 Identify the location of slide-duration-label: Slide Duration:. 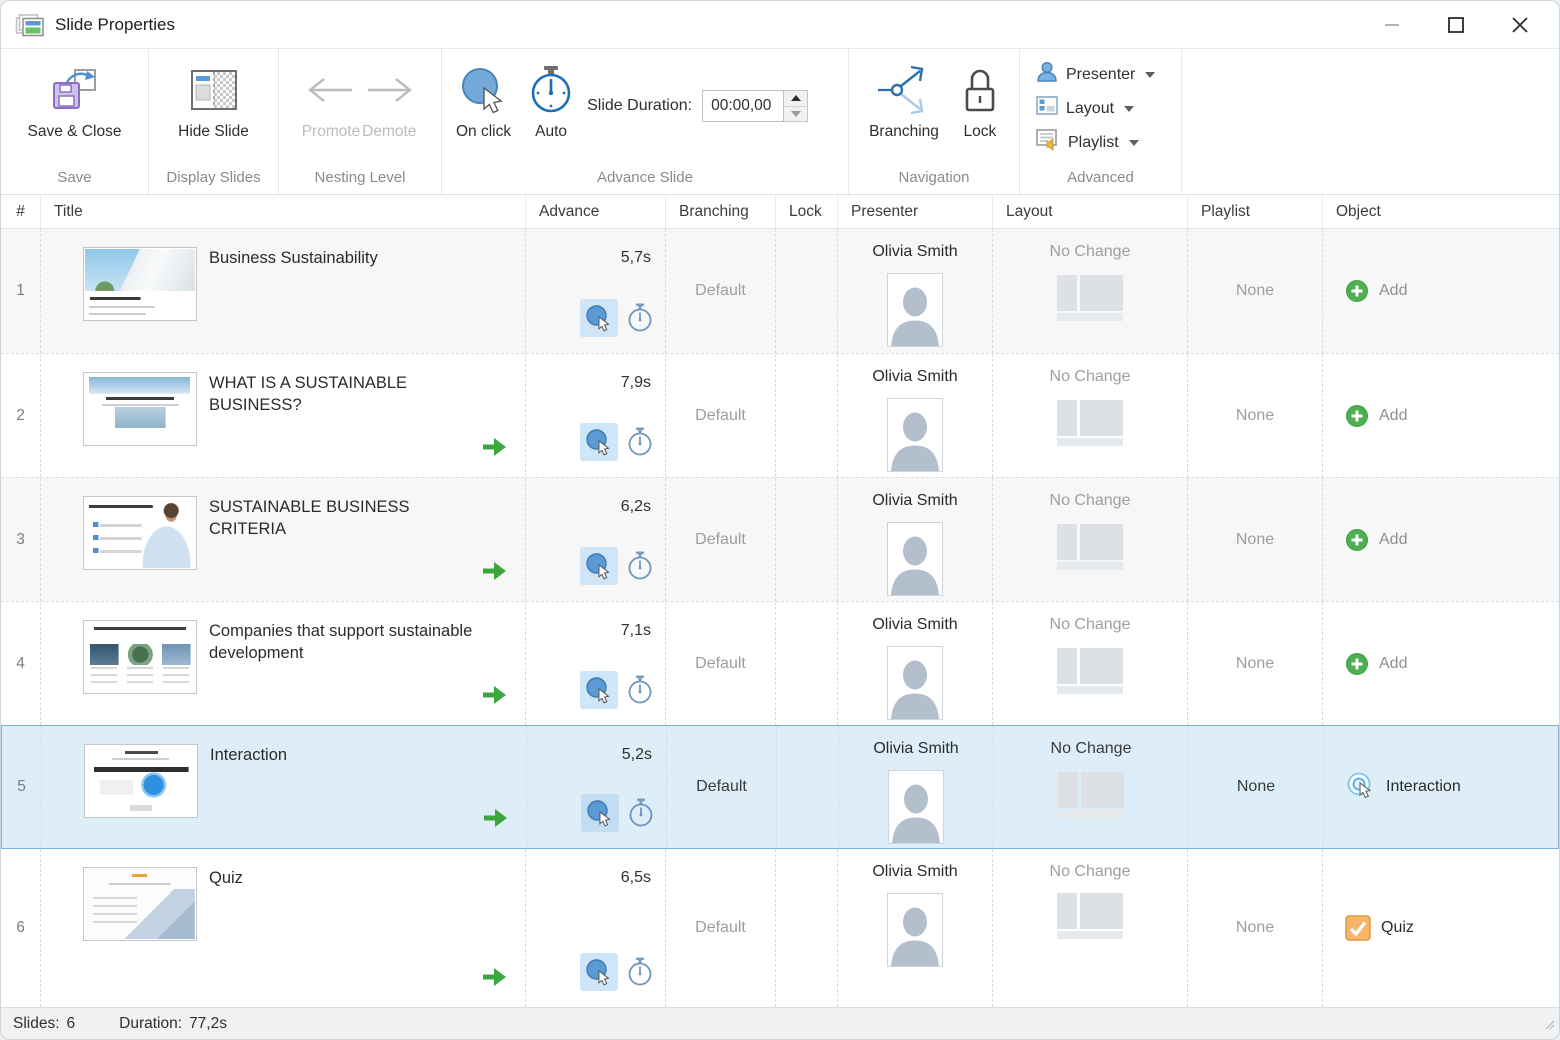
(640, 105).